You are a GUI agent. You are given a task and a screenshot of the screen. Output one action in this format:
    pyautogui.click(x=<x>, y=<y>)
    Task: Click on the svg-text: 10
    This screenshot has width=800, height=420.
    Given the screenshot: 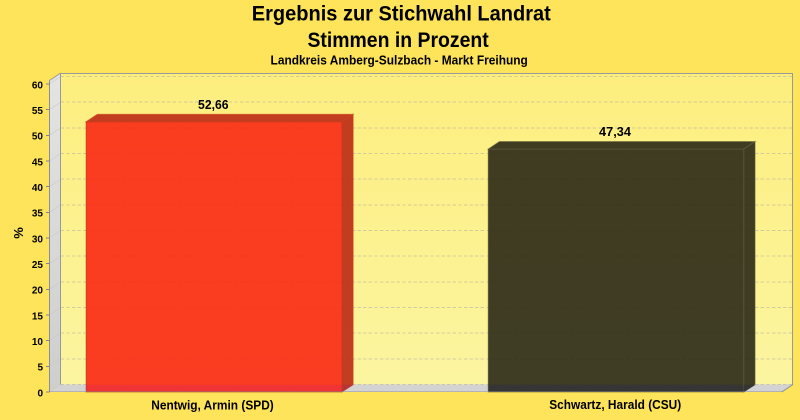 What is the action you would take?
    pyautogui.click(x=38, y=342)
    